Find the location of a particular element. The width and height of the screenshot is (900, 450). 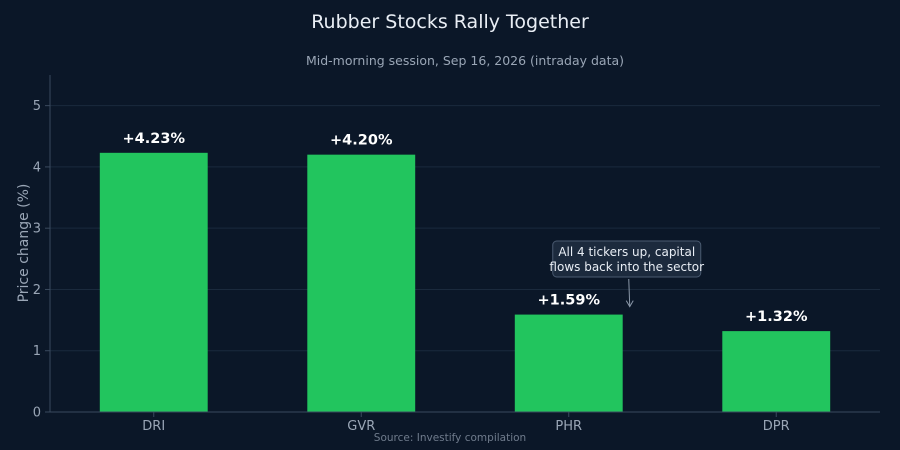

bar-gvr is located at coordinates (361, 283).